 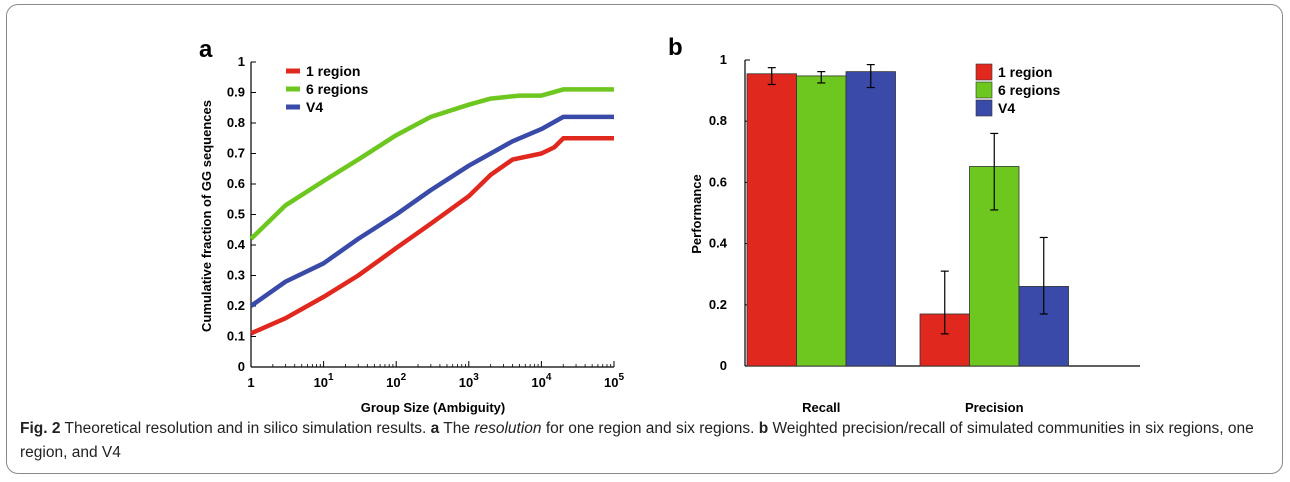 What do you see at coordinates (236, 336) in the screenshot?
I see `y-tick-label: 0.1` at bounding box center [236, 336].